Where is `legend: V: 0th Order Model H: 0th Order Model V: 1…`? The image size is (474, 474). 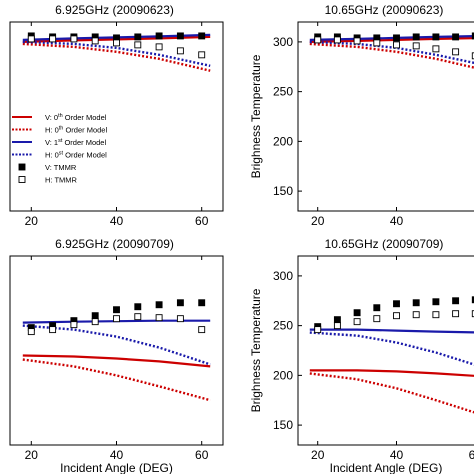
legend: V: 0th Order Model H: 0th Order Model V: 1… is located at coordinates (59, 149).